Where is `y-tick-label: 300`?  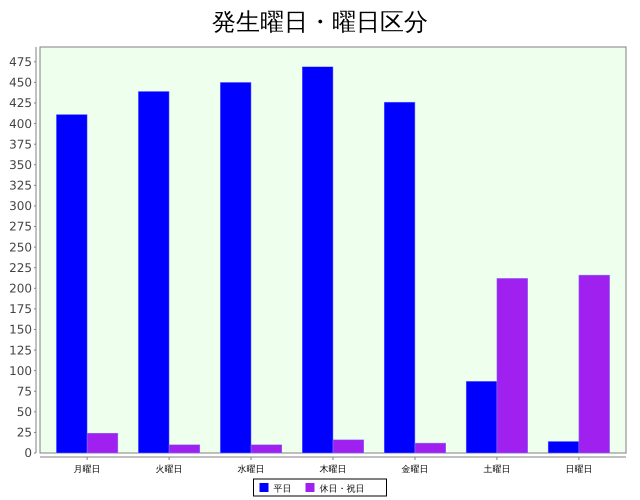 y-tick-label: 300 is located at coordinates (20, 206).